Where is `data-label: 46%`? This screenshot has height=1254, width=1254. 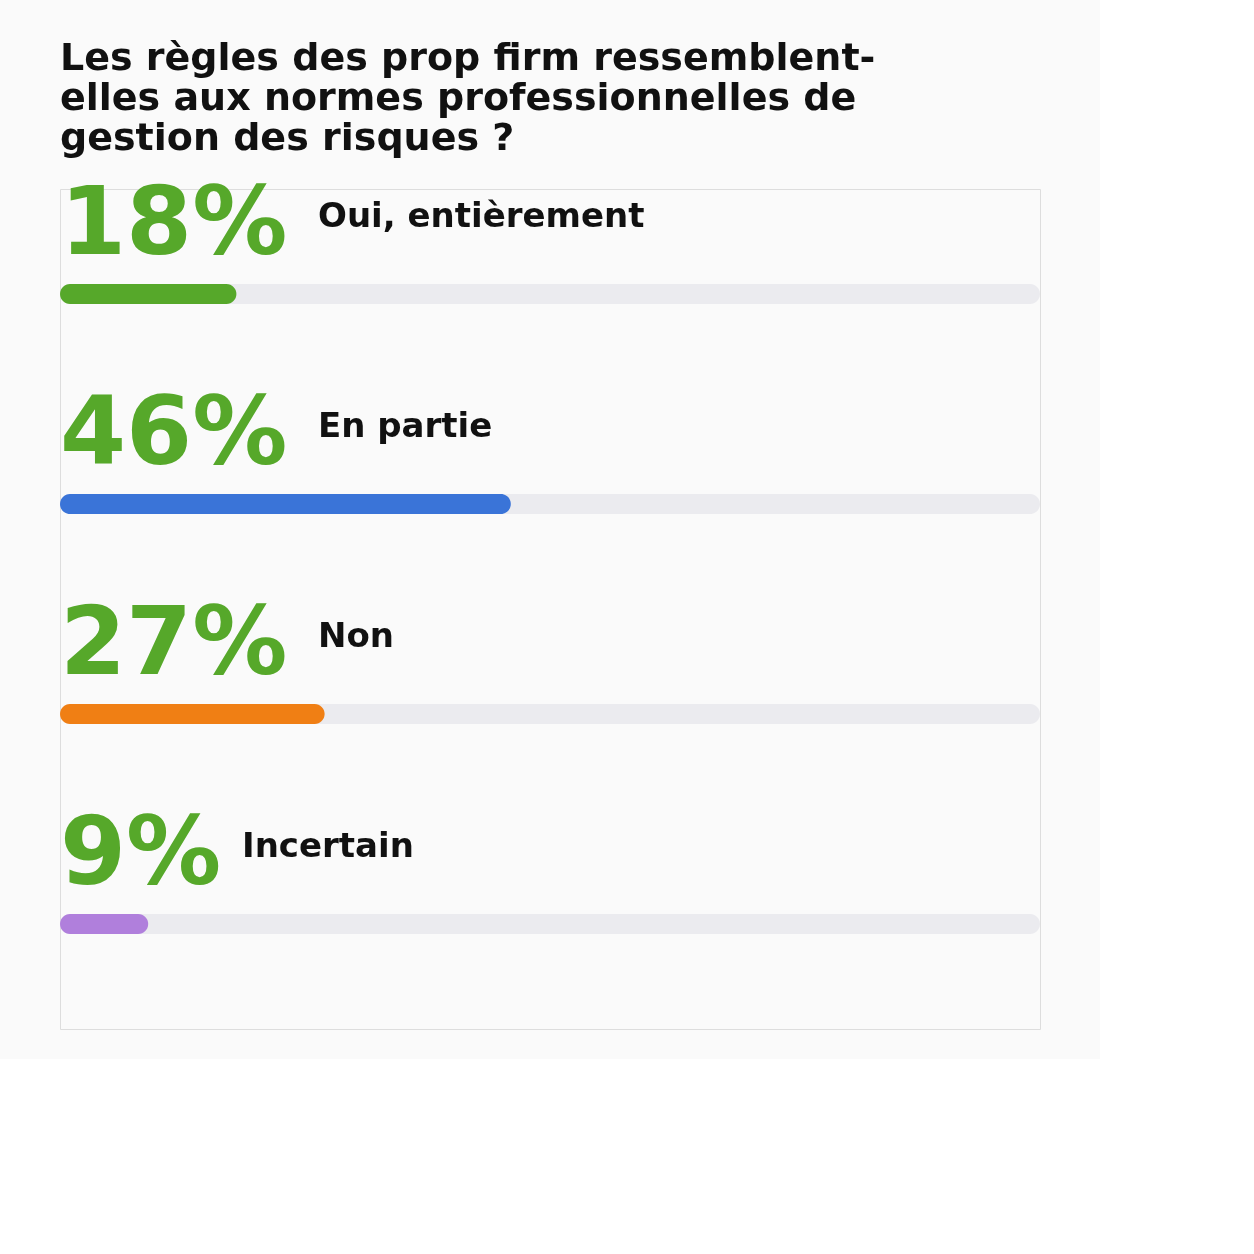
data-label: 46% is located at coordinates (174, 431).